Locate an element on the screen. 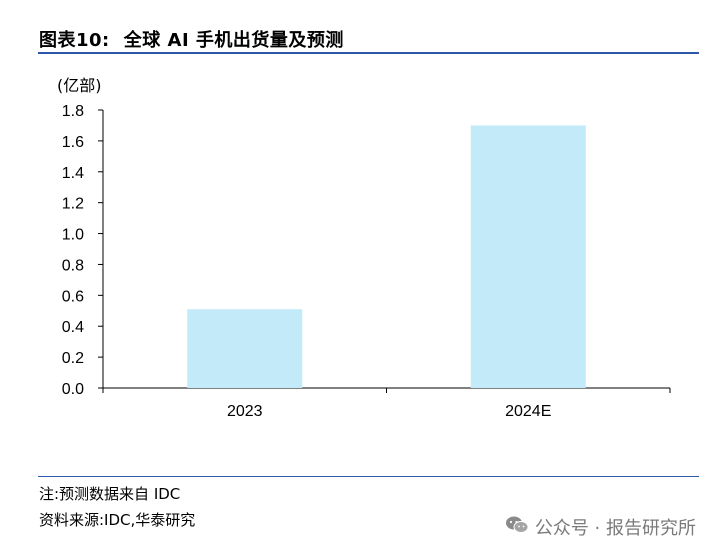  footer-divider is located at coordinates (368, 476).